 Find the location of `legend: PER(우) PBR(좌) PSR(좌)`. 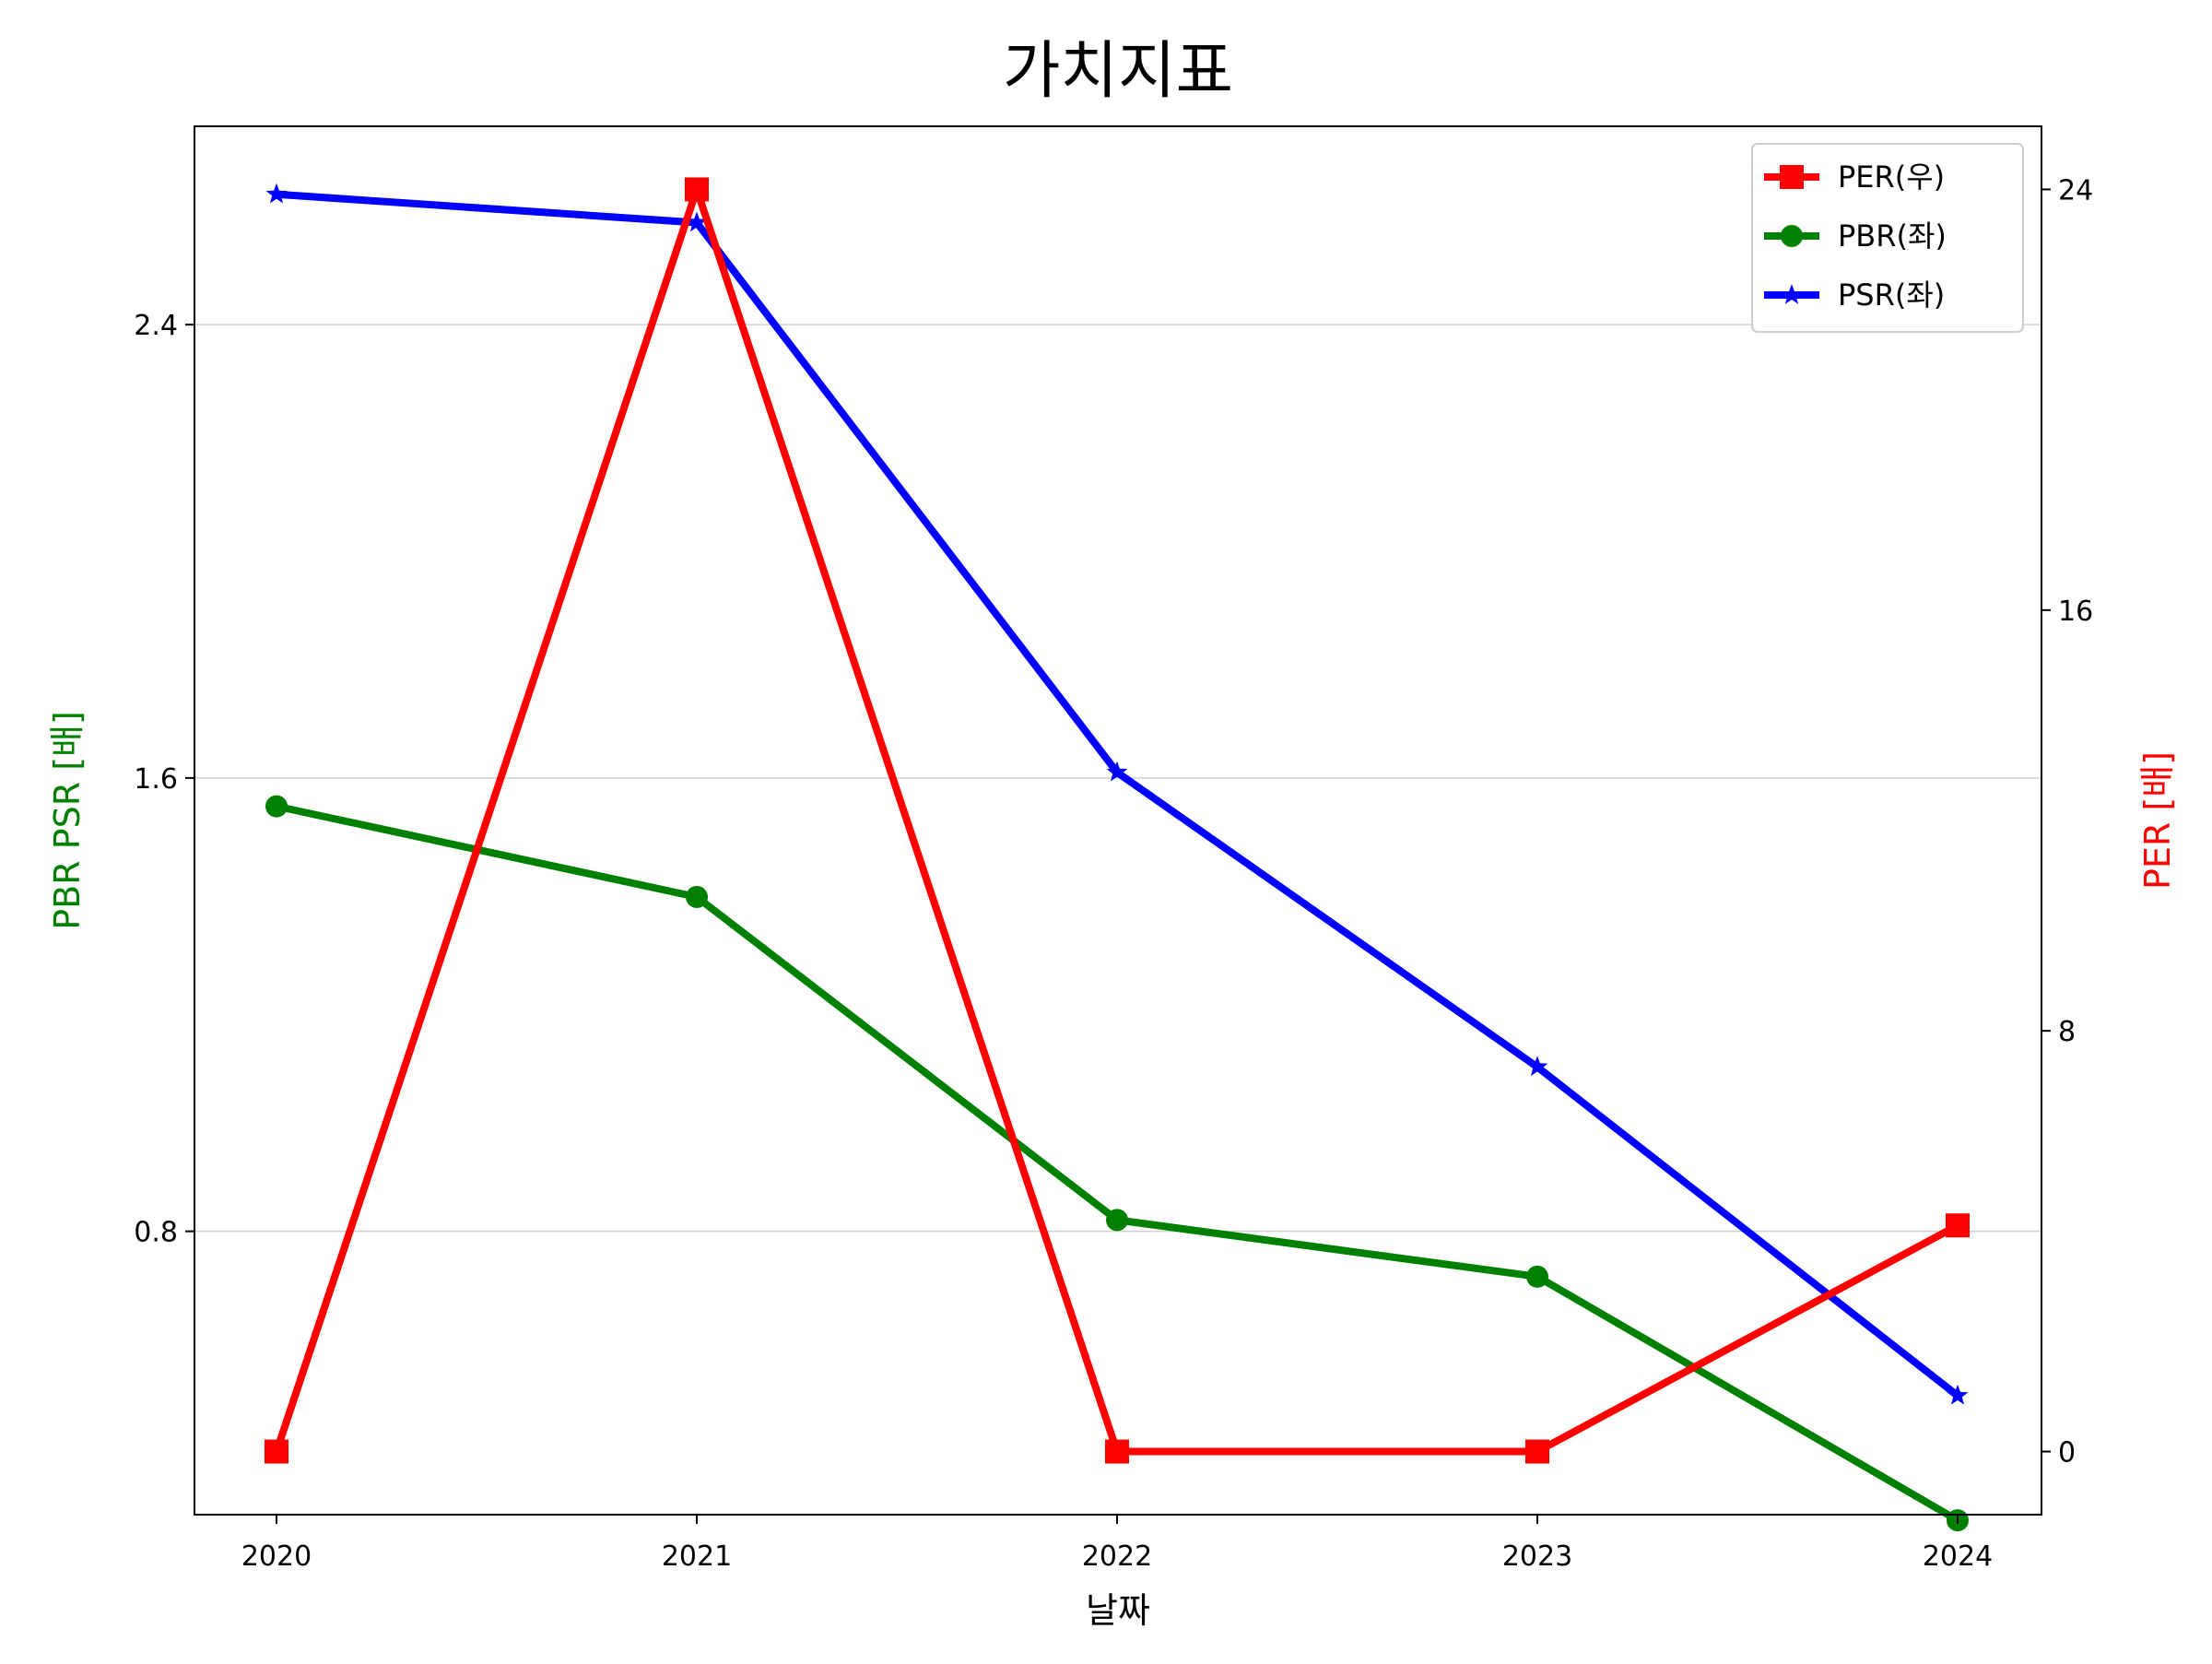

legend: PER(우) PBR(좌) PSR(좌) is located at coordinates (1887, 238).